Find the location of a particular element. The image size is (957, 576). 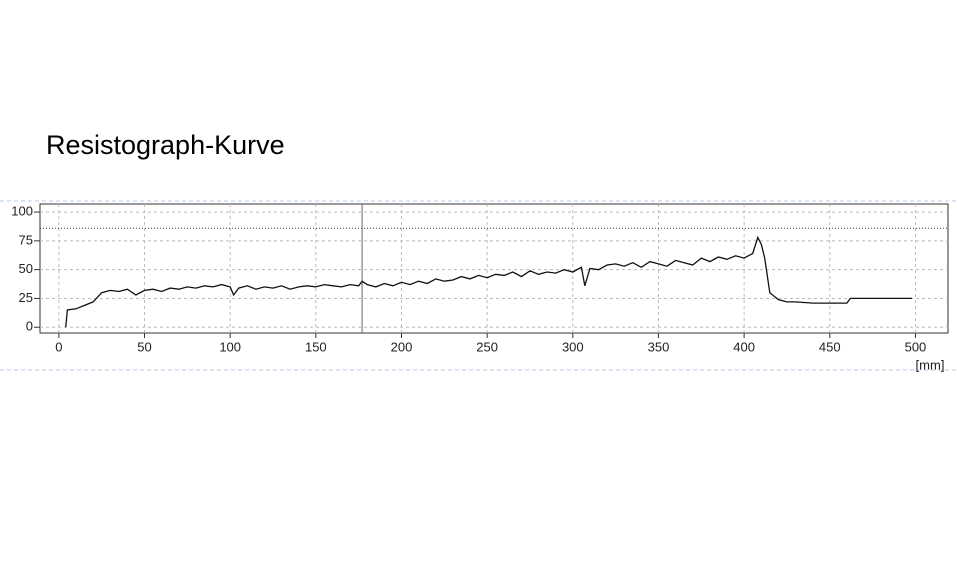

y-tick-label: 0 is located at coordinates (29, 326).